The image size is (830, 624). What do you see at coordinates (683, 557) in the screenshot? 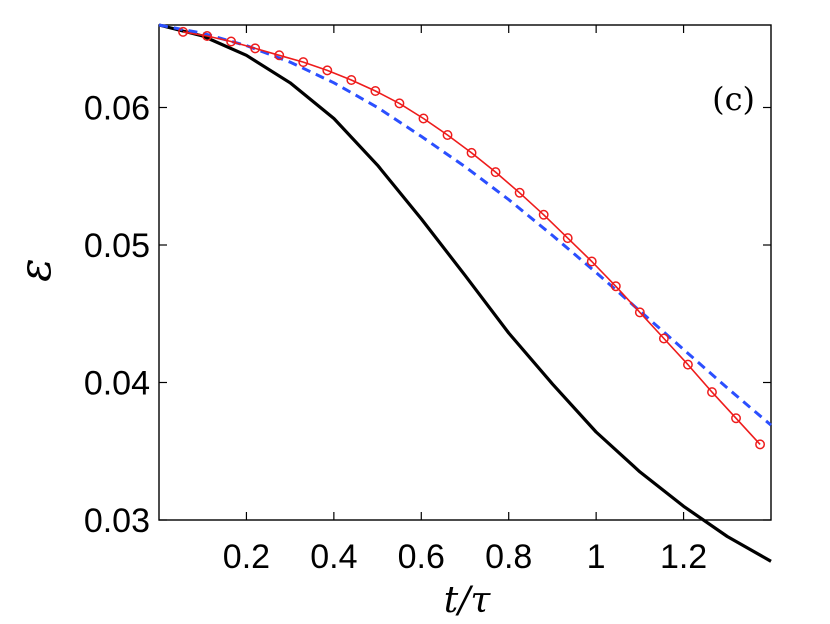
I see `x-tick-label: 1.2` at bounding box center [683, 557].